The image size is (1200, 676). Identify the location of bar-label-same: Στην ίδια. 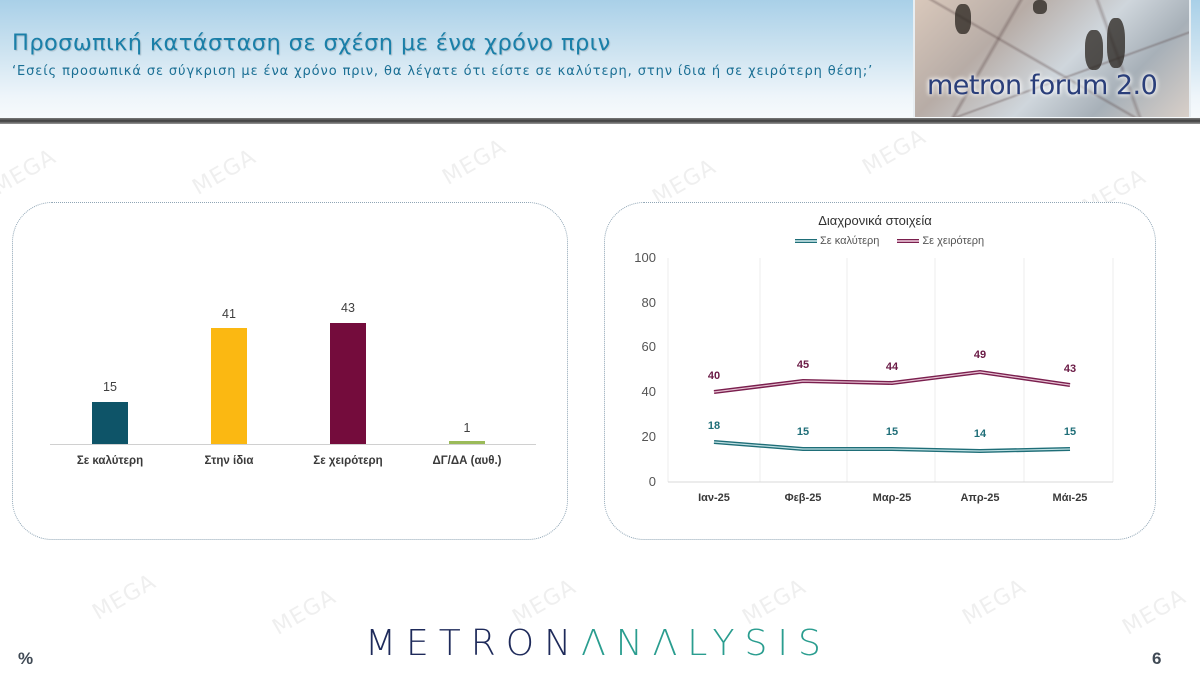
(229, 461).